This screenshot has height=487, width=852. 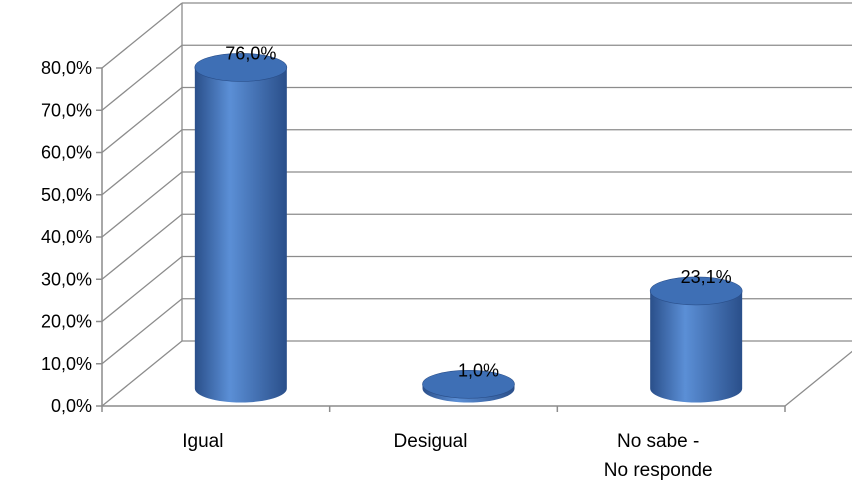 I want to click on y-tick-label: 80,0%, so click(x=66, y=68).